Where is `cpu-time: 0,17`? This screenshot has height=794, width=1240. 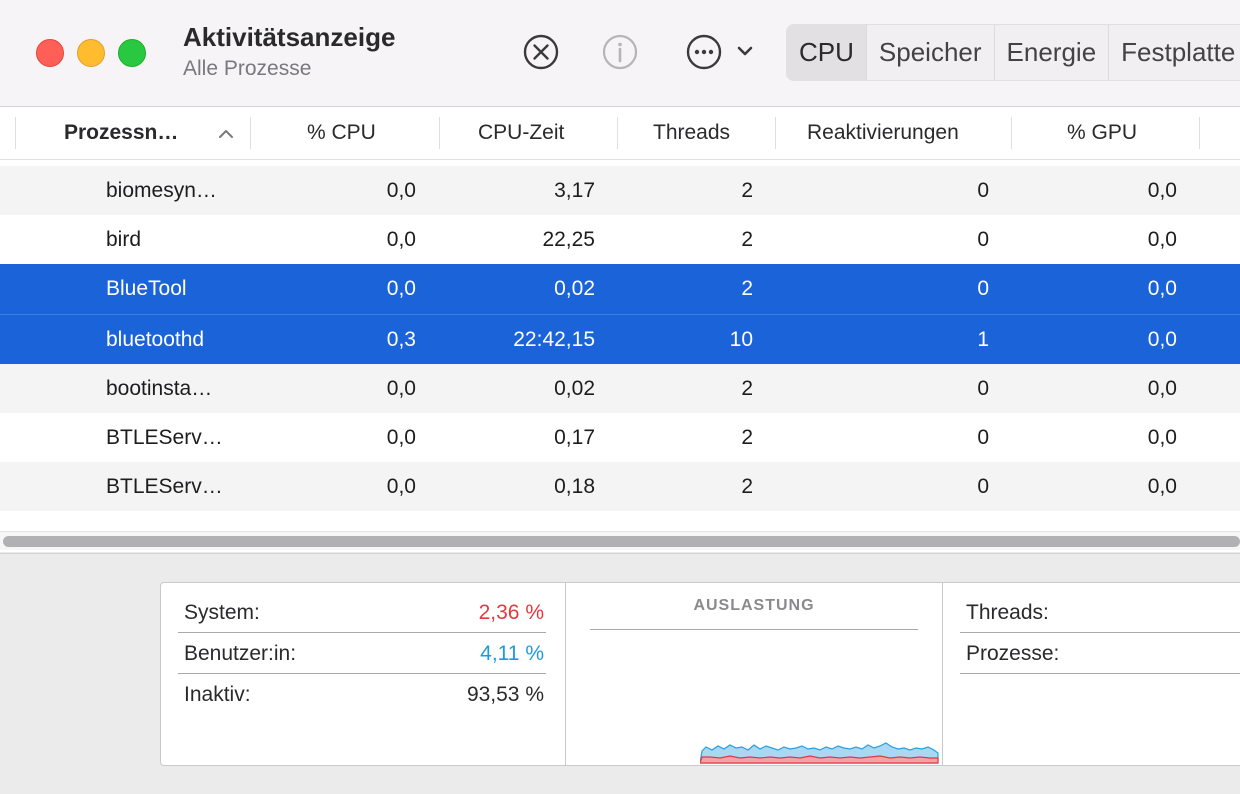 cpu-time: 0,17 is located at coordinates (574, 437).